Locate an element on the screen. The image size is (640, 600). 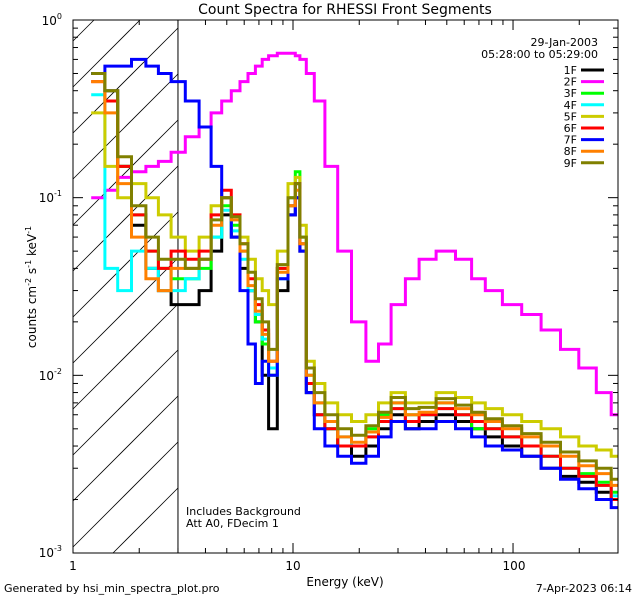
x-tick-labels: 1 10 100 is located at coordinates (297, 566).